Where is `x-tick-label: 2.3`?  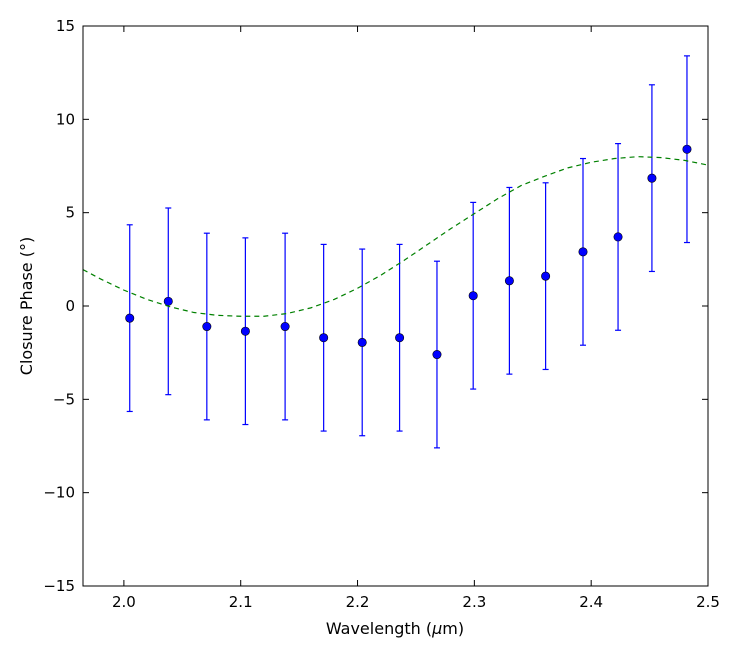 x-tick-label: 2.3 is located at coordinates (474, 602).